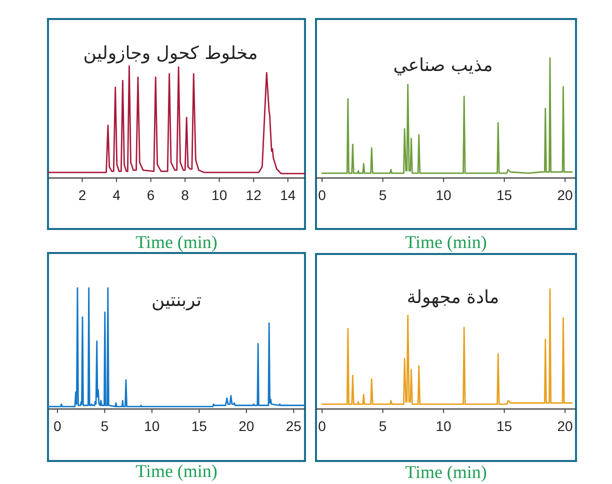 This screenshot has height=484, width=612. Describe the element at coordinates (116, 195) in the screenshot. I see `x-tick-label: 4` at that location.